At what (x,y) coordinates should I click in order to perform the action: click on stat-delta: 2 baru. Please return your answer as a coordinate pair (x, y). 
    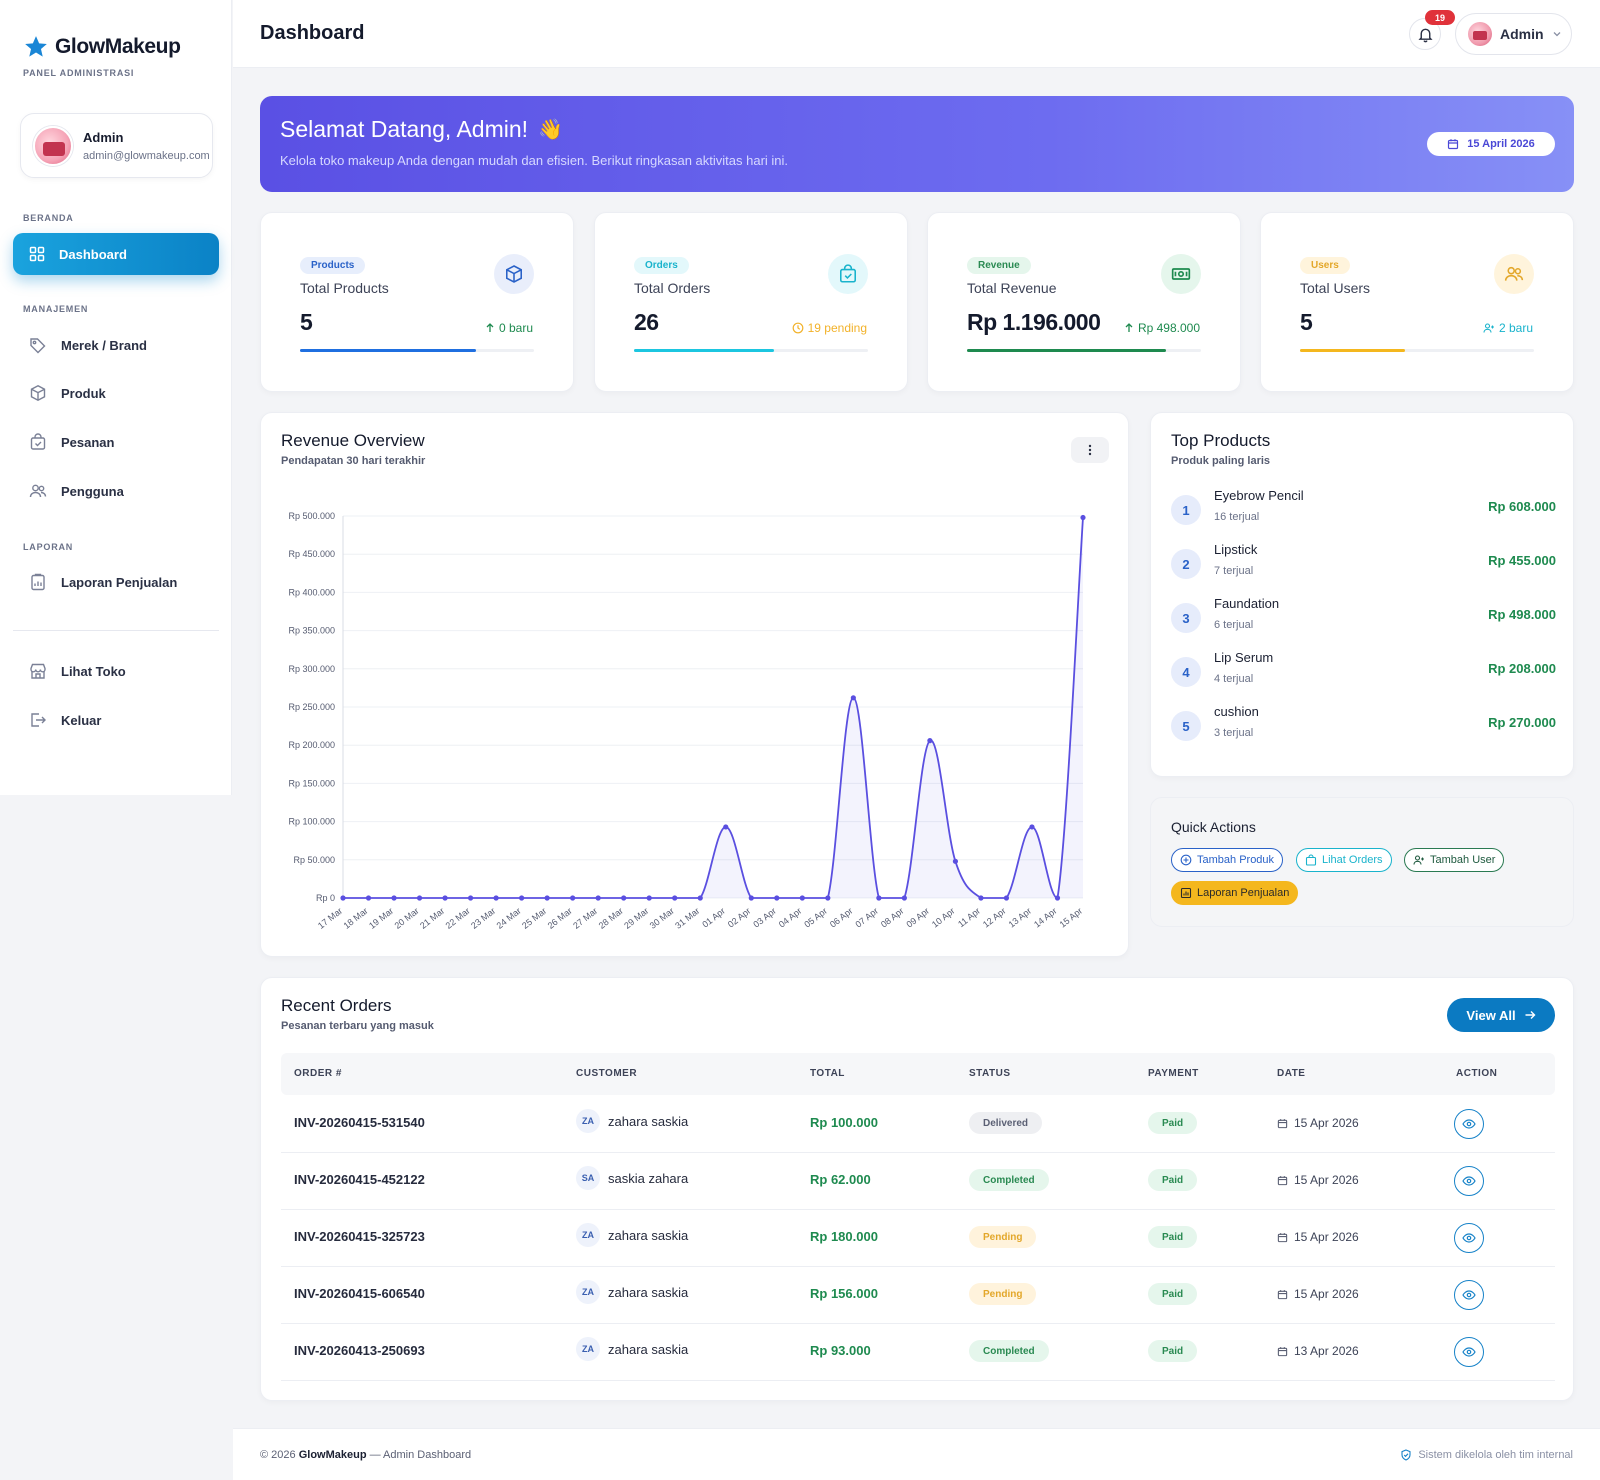
    Looking at the image, I should click on (1508, 328).